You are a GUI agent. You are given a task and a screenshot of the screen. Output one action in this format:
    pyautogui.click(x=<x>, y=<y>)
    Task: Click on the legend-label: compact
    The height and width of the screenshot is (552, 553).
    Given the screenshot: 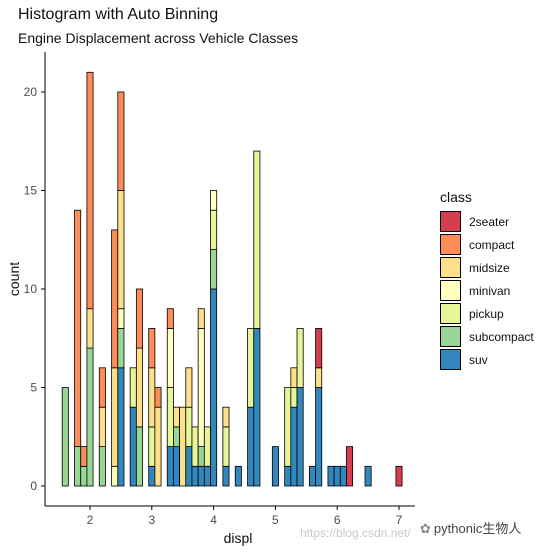 What is the action you would take?
    pyautogui.click(x=492, y=244)
    